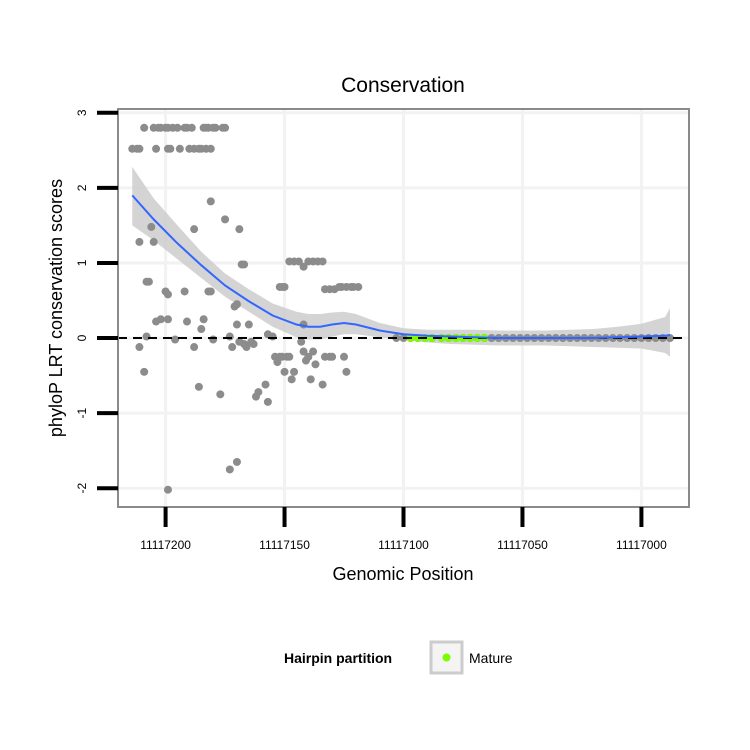 The image size is (750, 750). I want to click on y-tick-label: 0, so click(82, 337).